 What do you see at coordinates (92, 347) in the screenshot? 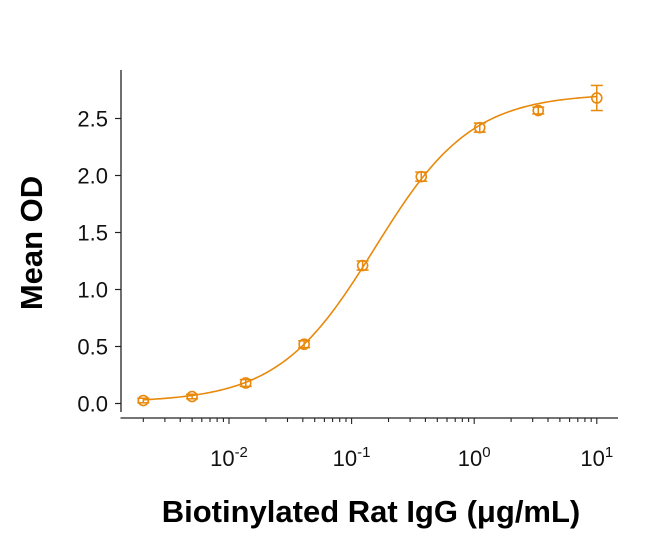
I see `y-tick-label: 0.5` at bounding box center [92, 347].